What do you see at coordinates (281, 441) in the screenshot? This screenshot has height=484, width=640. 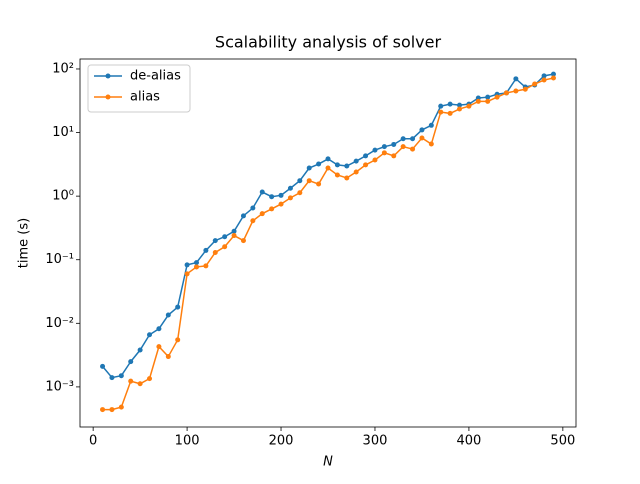 I see `x-tick-label: 200` at bounding box center [281, 441].